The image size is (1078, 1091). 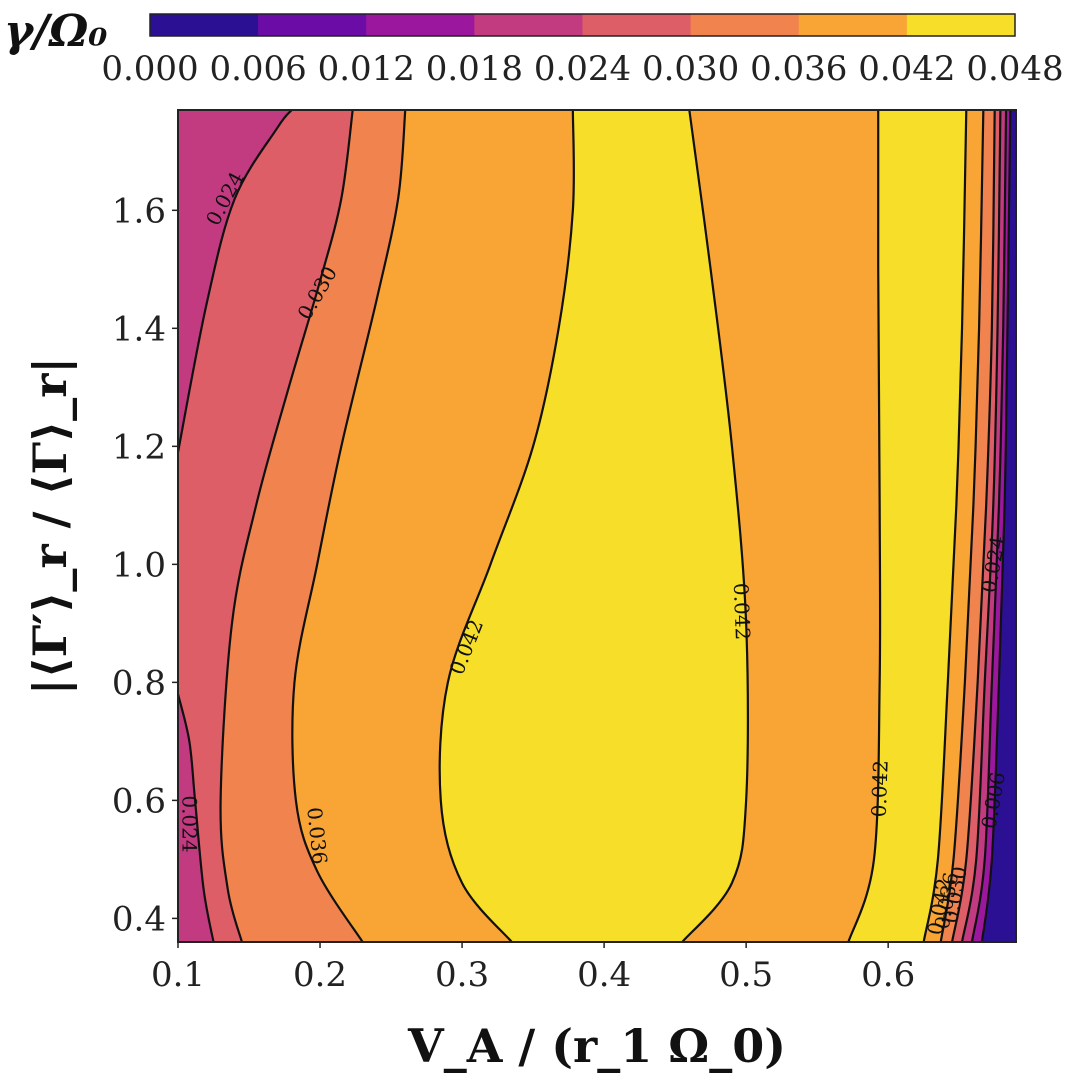 I want to click on colorbar-frame, so click(x=582, y=25).